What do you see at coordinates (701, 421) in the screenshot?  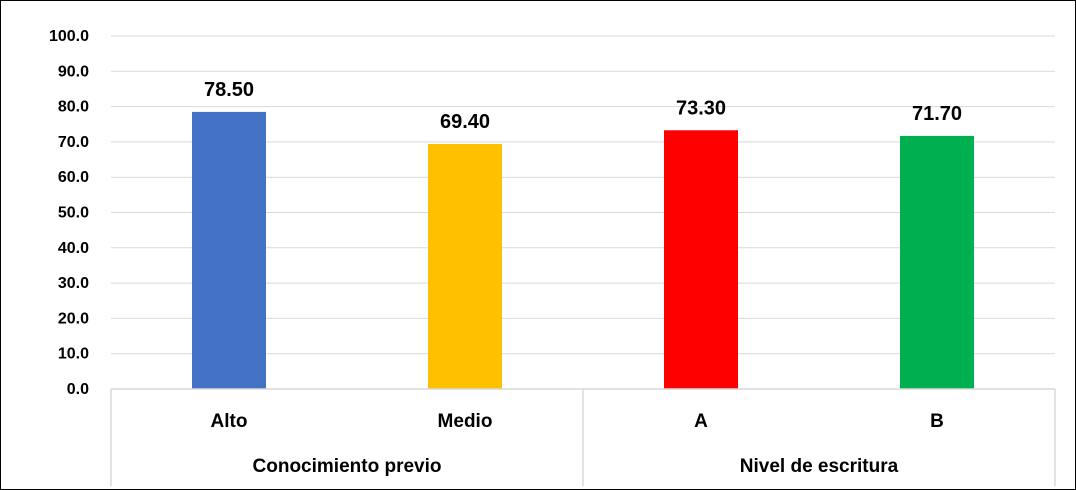 I see `x-category-label: A` at bounding box center [701, 421].